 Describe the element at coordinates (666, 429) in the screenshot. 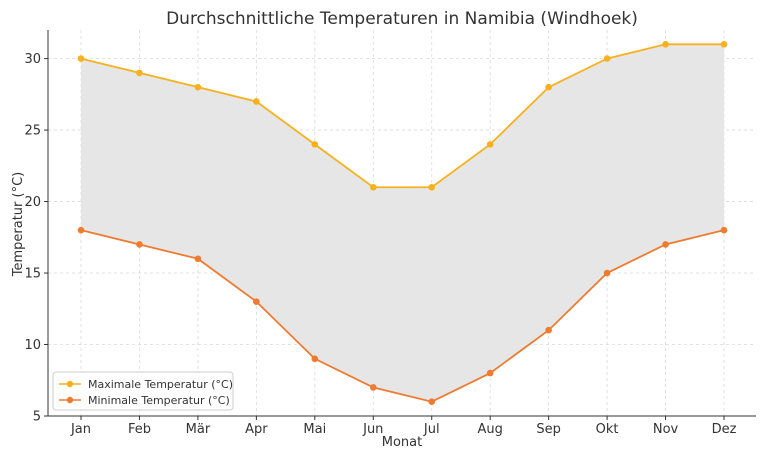

I see `x-tick-label: Nov` at that location.